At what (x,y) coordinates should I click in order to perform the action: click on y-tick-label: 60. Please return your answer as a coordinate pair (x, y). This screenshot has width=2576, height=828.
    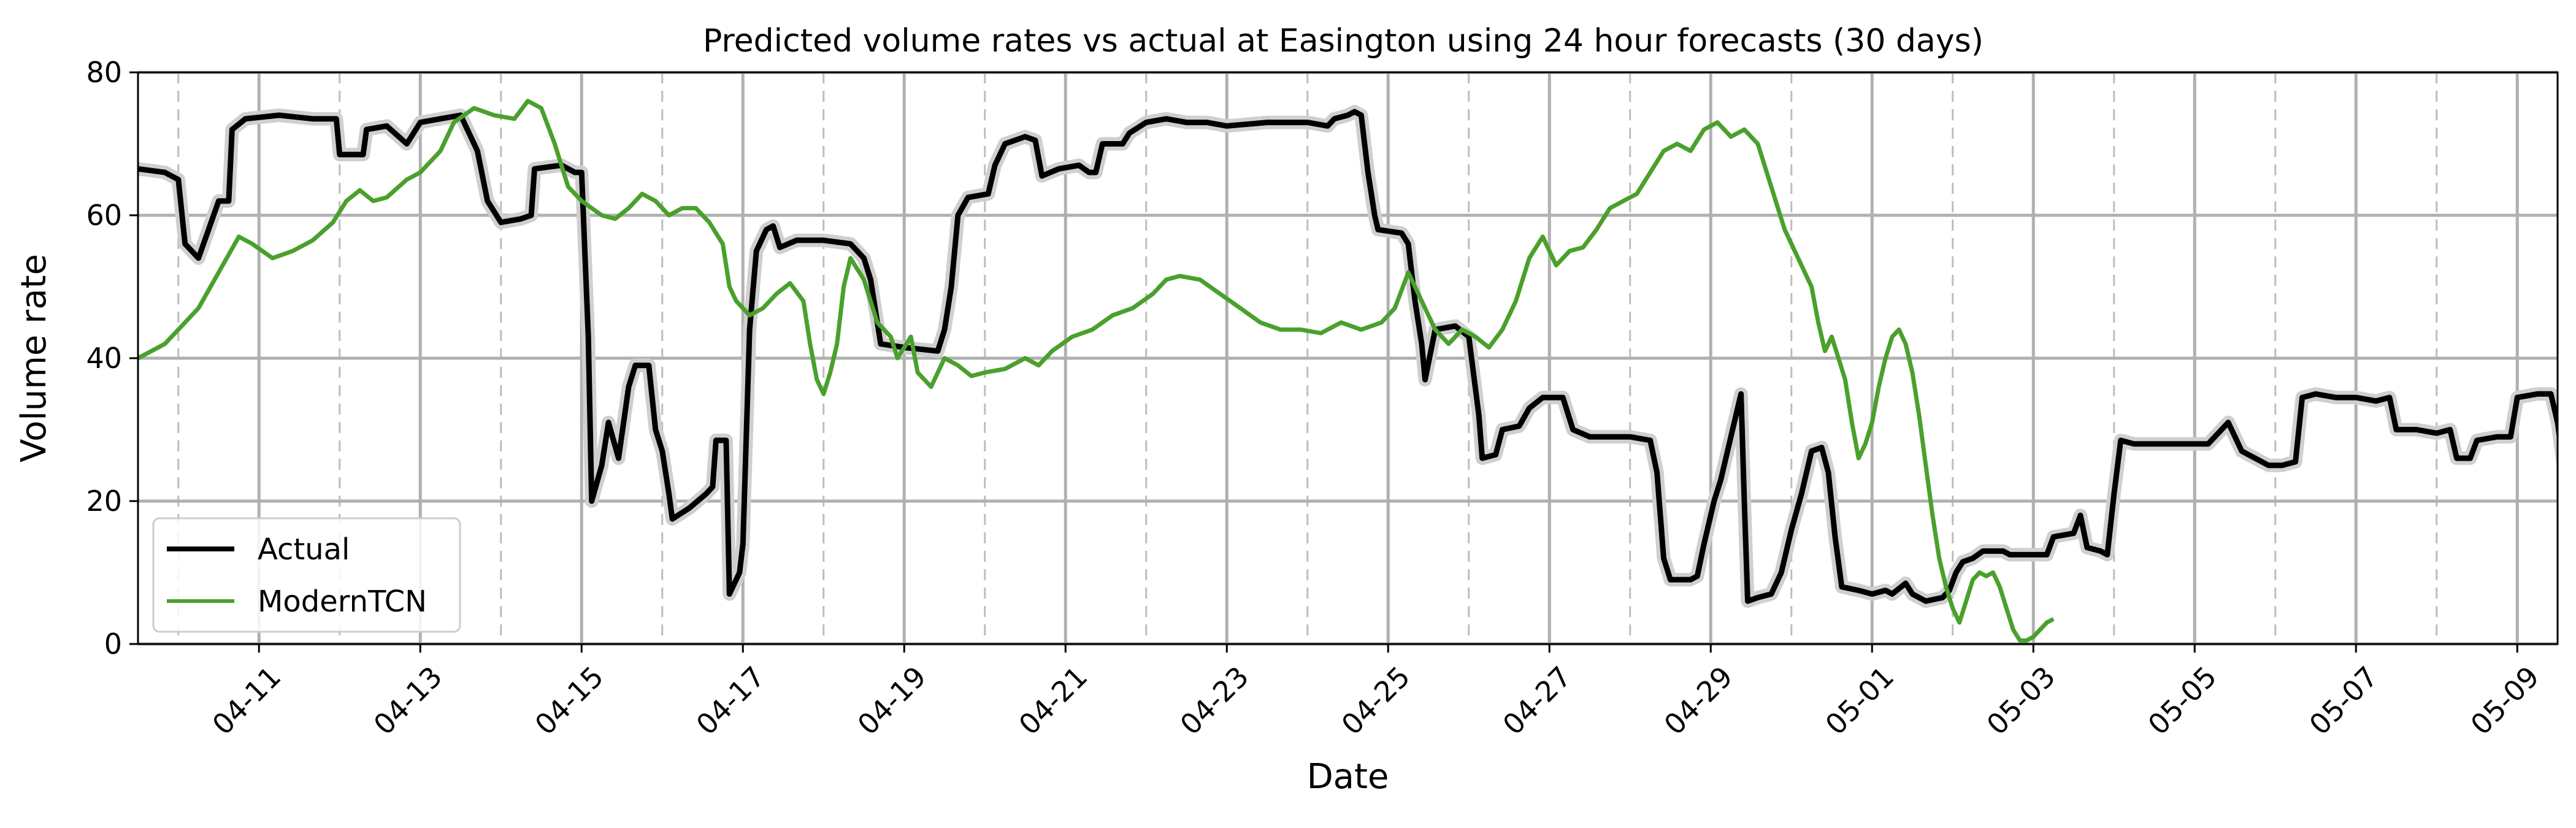
    Looking at the image, I should click on (104, 215).